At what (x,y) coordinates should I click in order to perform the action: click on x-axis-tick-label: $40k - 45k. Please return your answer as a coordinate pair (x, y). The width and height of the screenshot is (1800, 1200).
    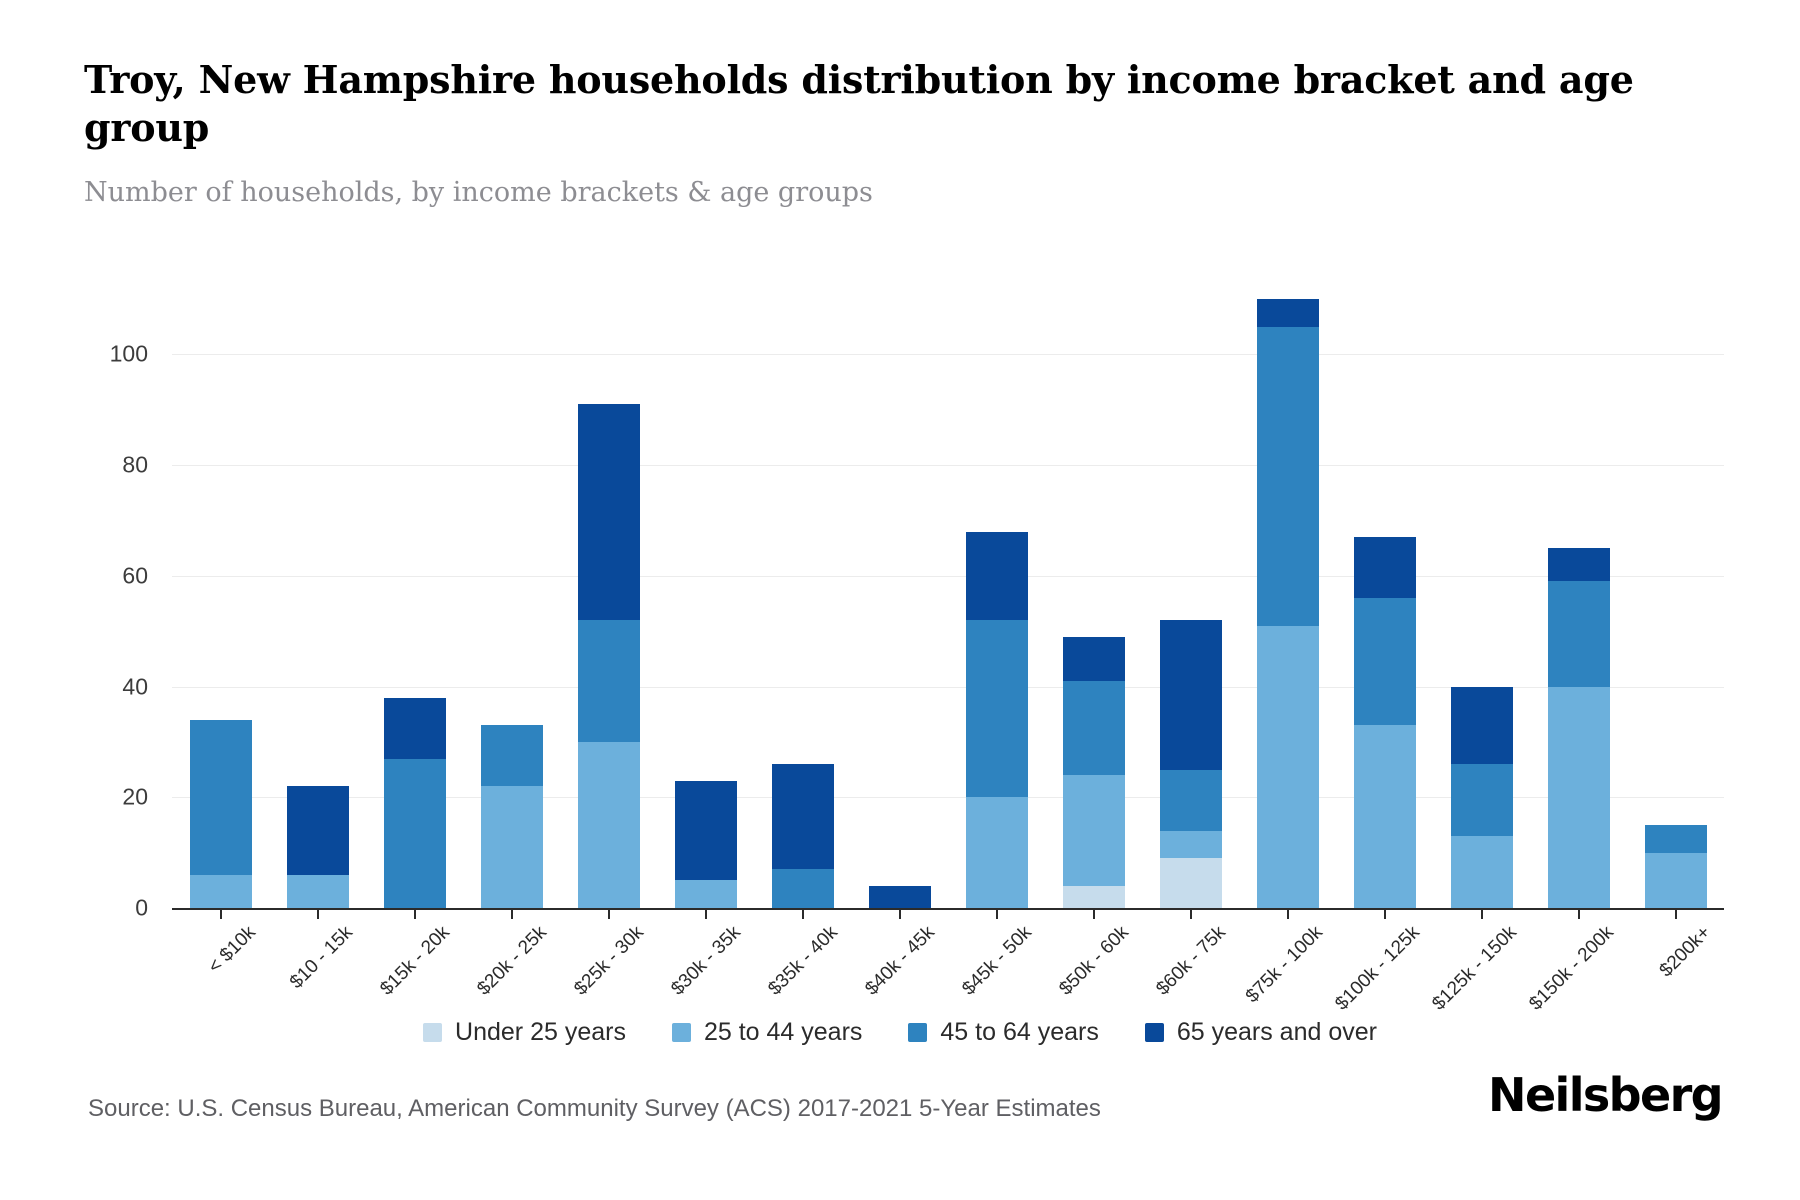
    Looking at the image, I should click on (899, 961).